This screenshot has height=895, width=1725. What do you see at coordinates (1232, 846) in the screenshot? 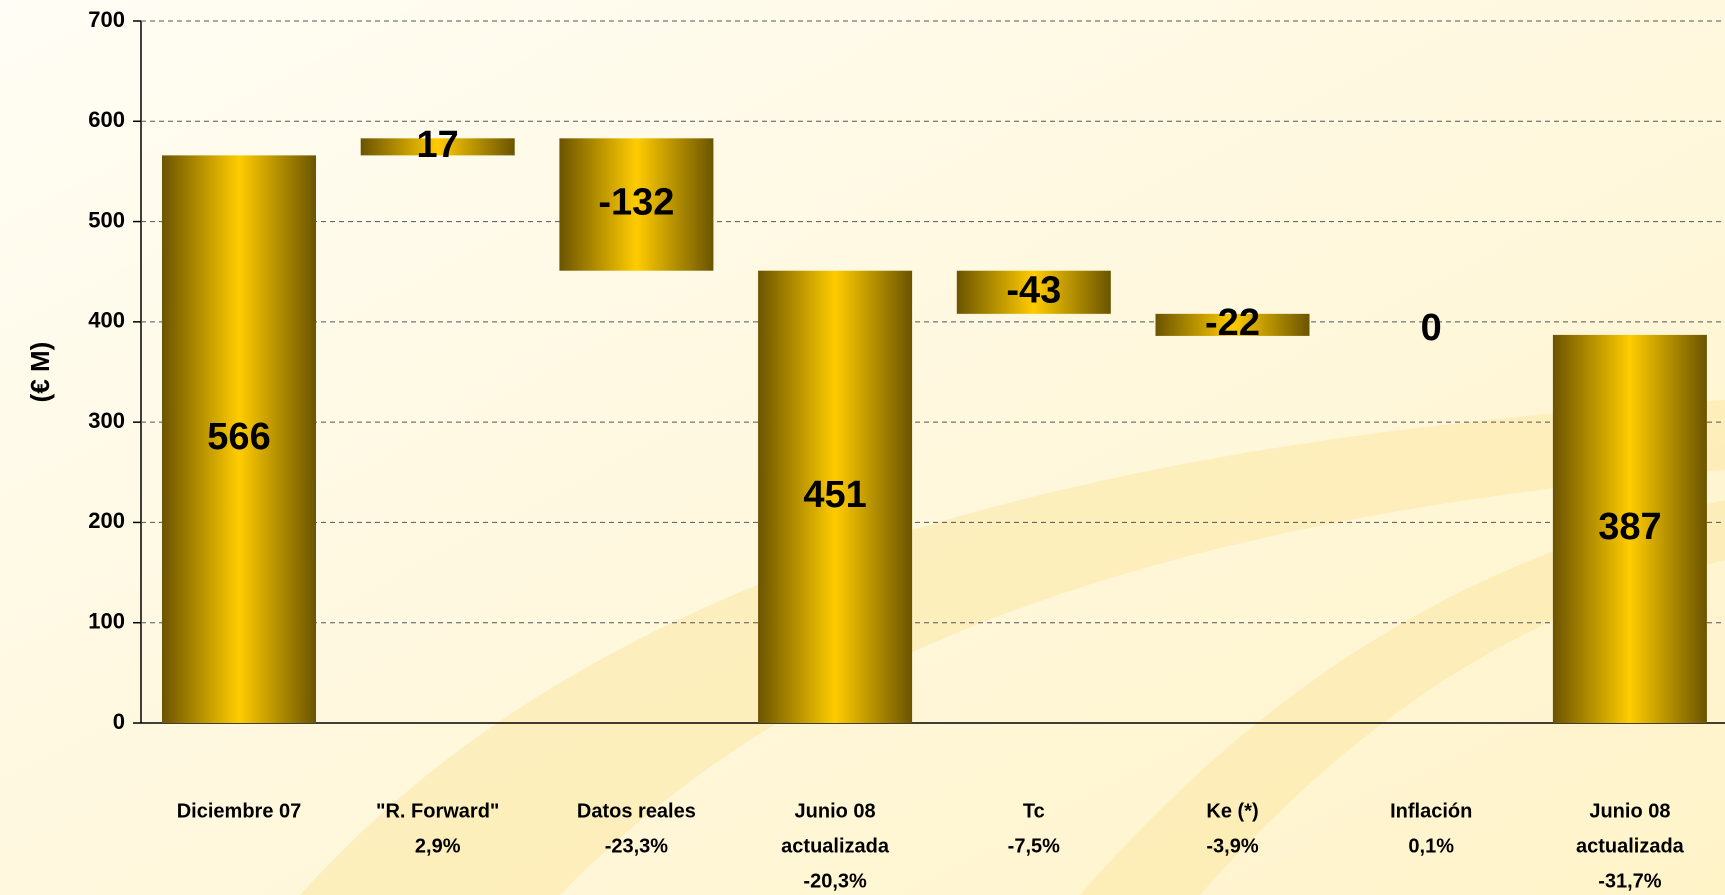
I see `x-tick-label: -3,9%` at bounding box center [1232, 846].